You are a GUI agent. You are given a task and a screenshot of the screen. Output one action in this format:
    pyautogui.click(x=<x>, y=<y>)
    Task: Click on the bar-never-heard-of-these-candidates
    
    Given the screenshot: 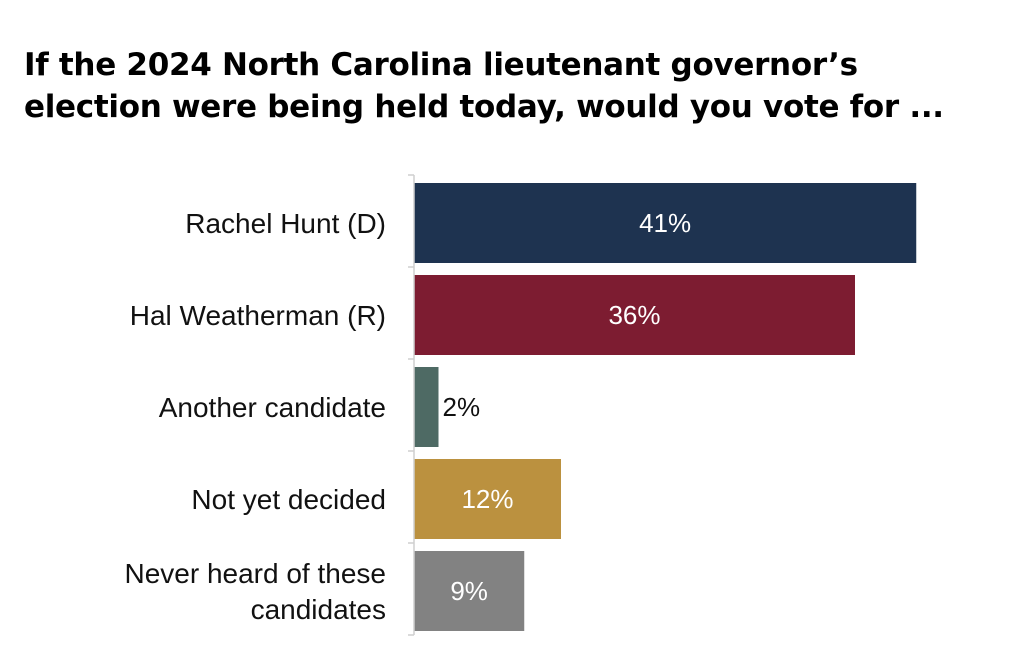 What is the action you would take?
    pyautogui.click(x=469, y=591)
    